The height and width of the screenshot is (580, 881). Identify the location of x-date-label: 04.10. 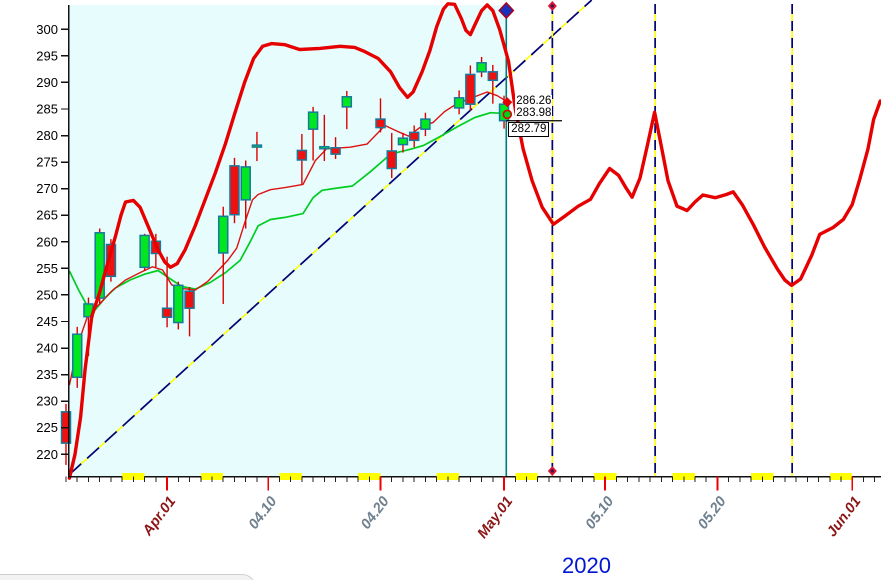
(263, 513).